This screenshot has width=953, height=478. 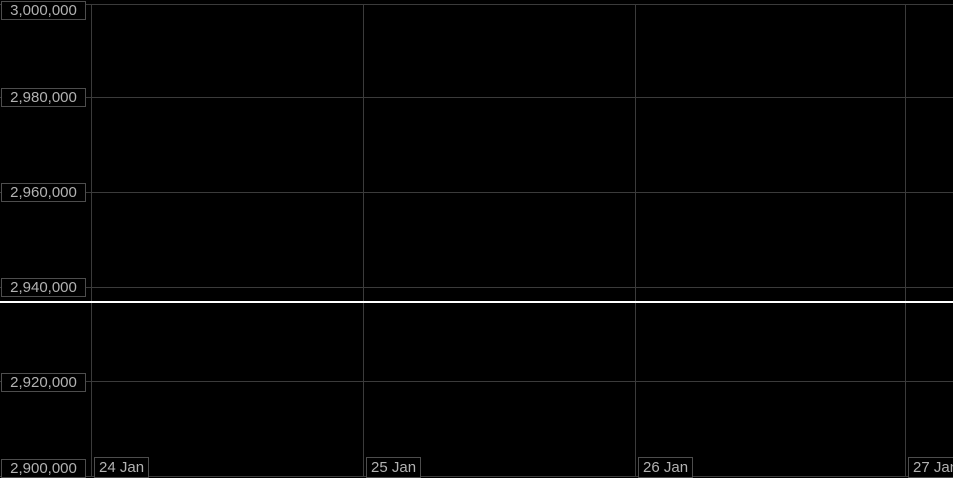 What do you see at coordinates (43, 468) in the screenshot?
I see `y-axis-label: 2,900,000` at bounding box center [43, 468].